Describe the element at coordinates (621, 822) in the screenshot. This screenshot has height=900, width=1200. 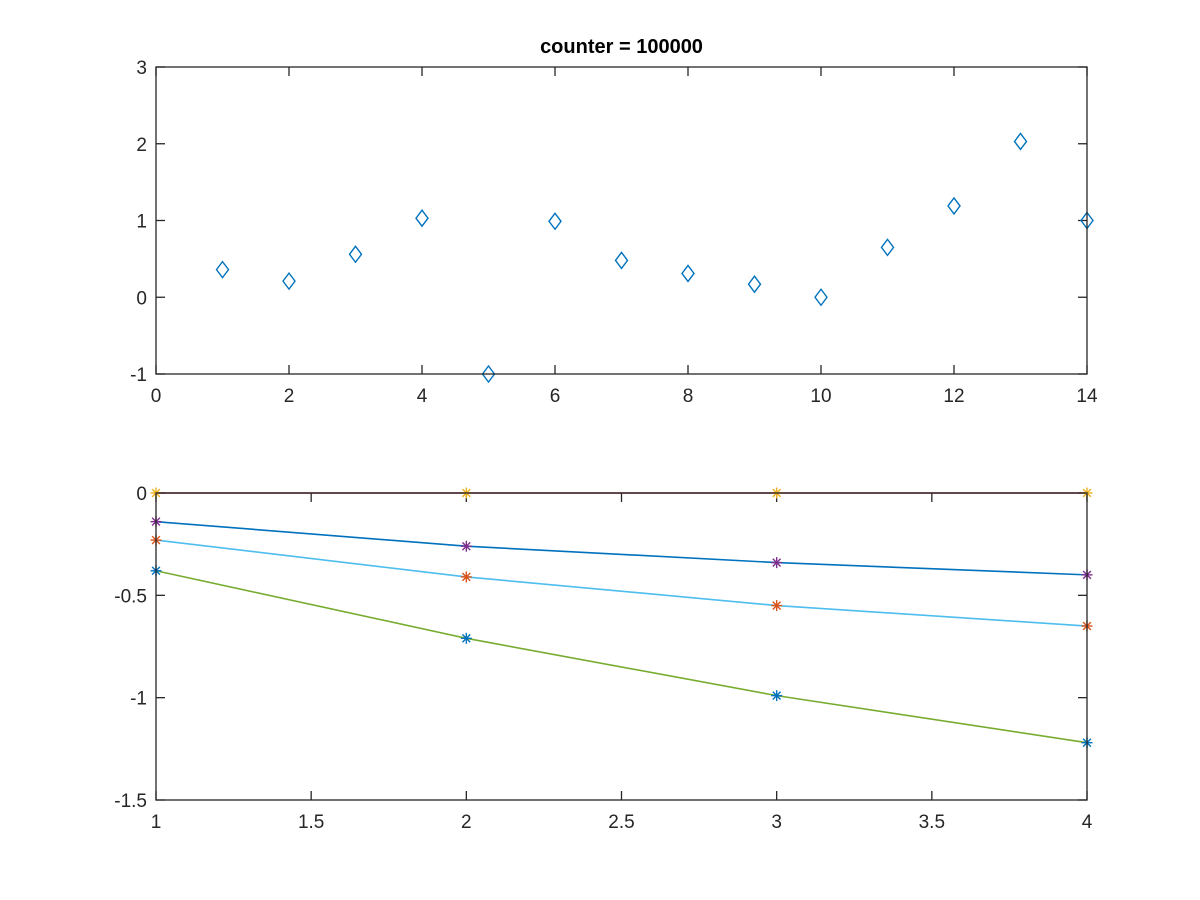
I see `x-tick-label: 2.5` at that location.